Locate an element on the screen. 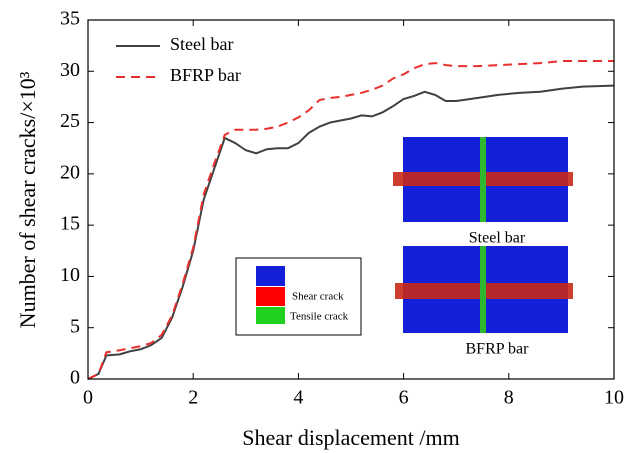  x-tick-label: 10 is located at coordinates (614, 398).